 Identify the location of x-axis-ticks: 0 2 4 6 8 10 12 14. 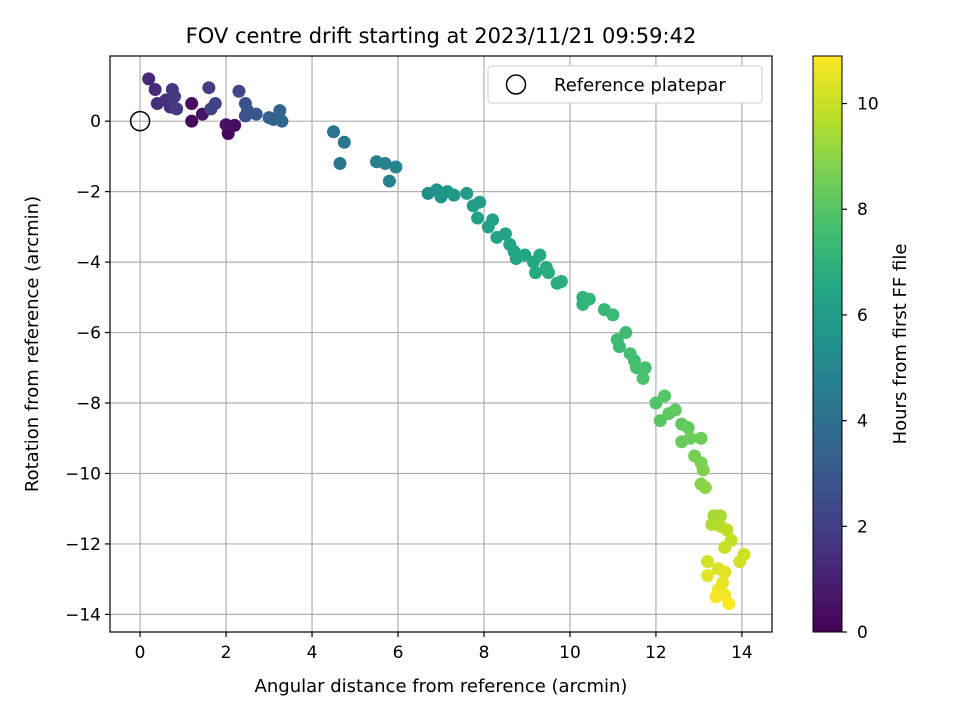
(444, 647).